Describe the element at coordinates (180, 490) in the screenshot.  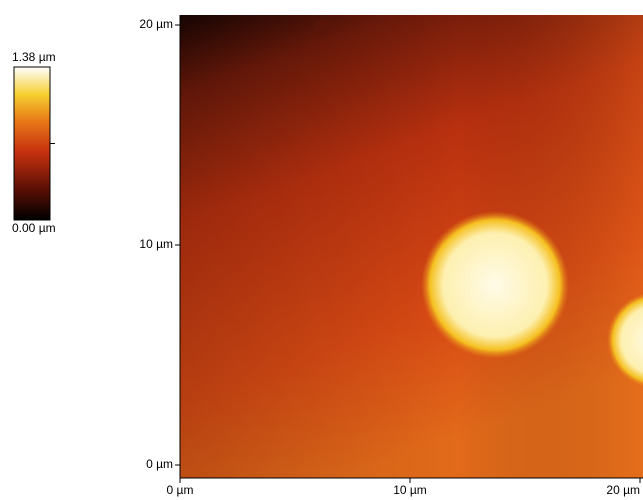
I see `x-tick-label: 0 µm` at that location.